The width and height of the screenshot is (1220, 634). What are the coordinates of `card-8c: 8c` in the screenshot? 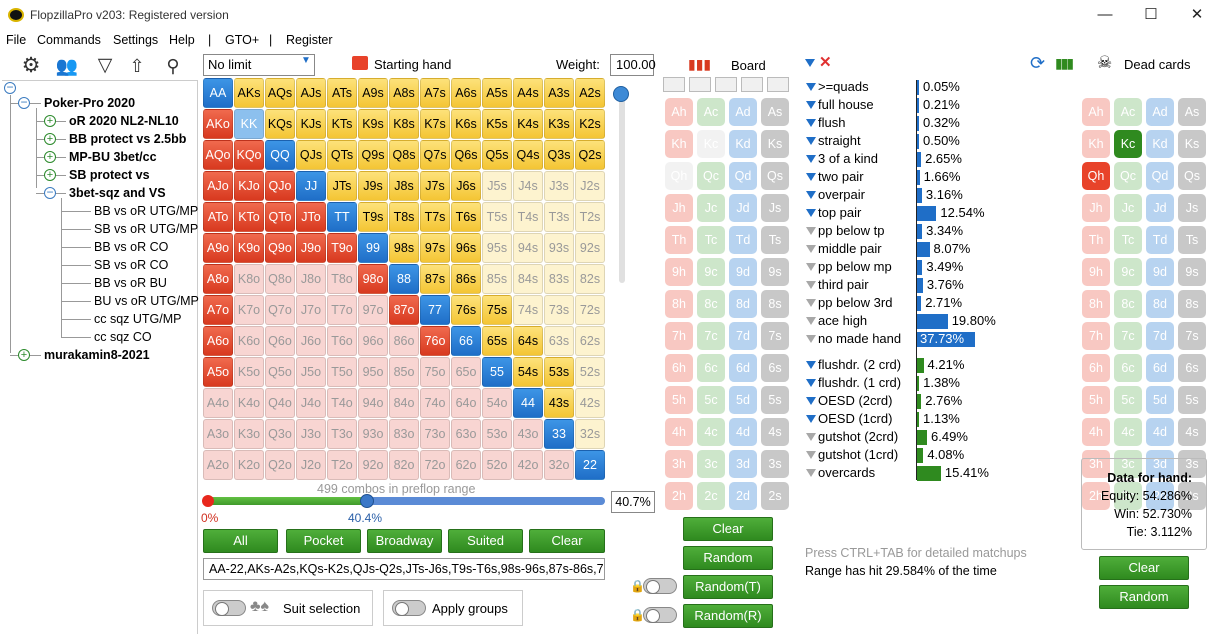 It's located at (711, 304).